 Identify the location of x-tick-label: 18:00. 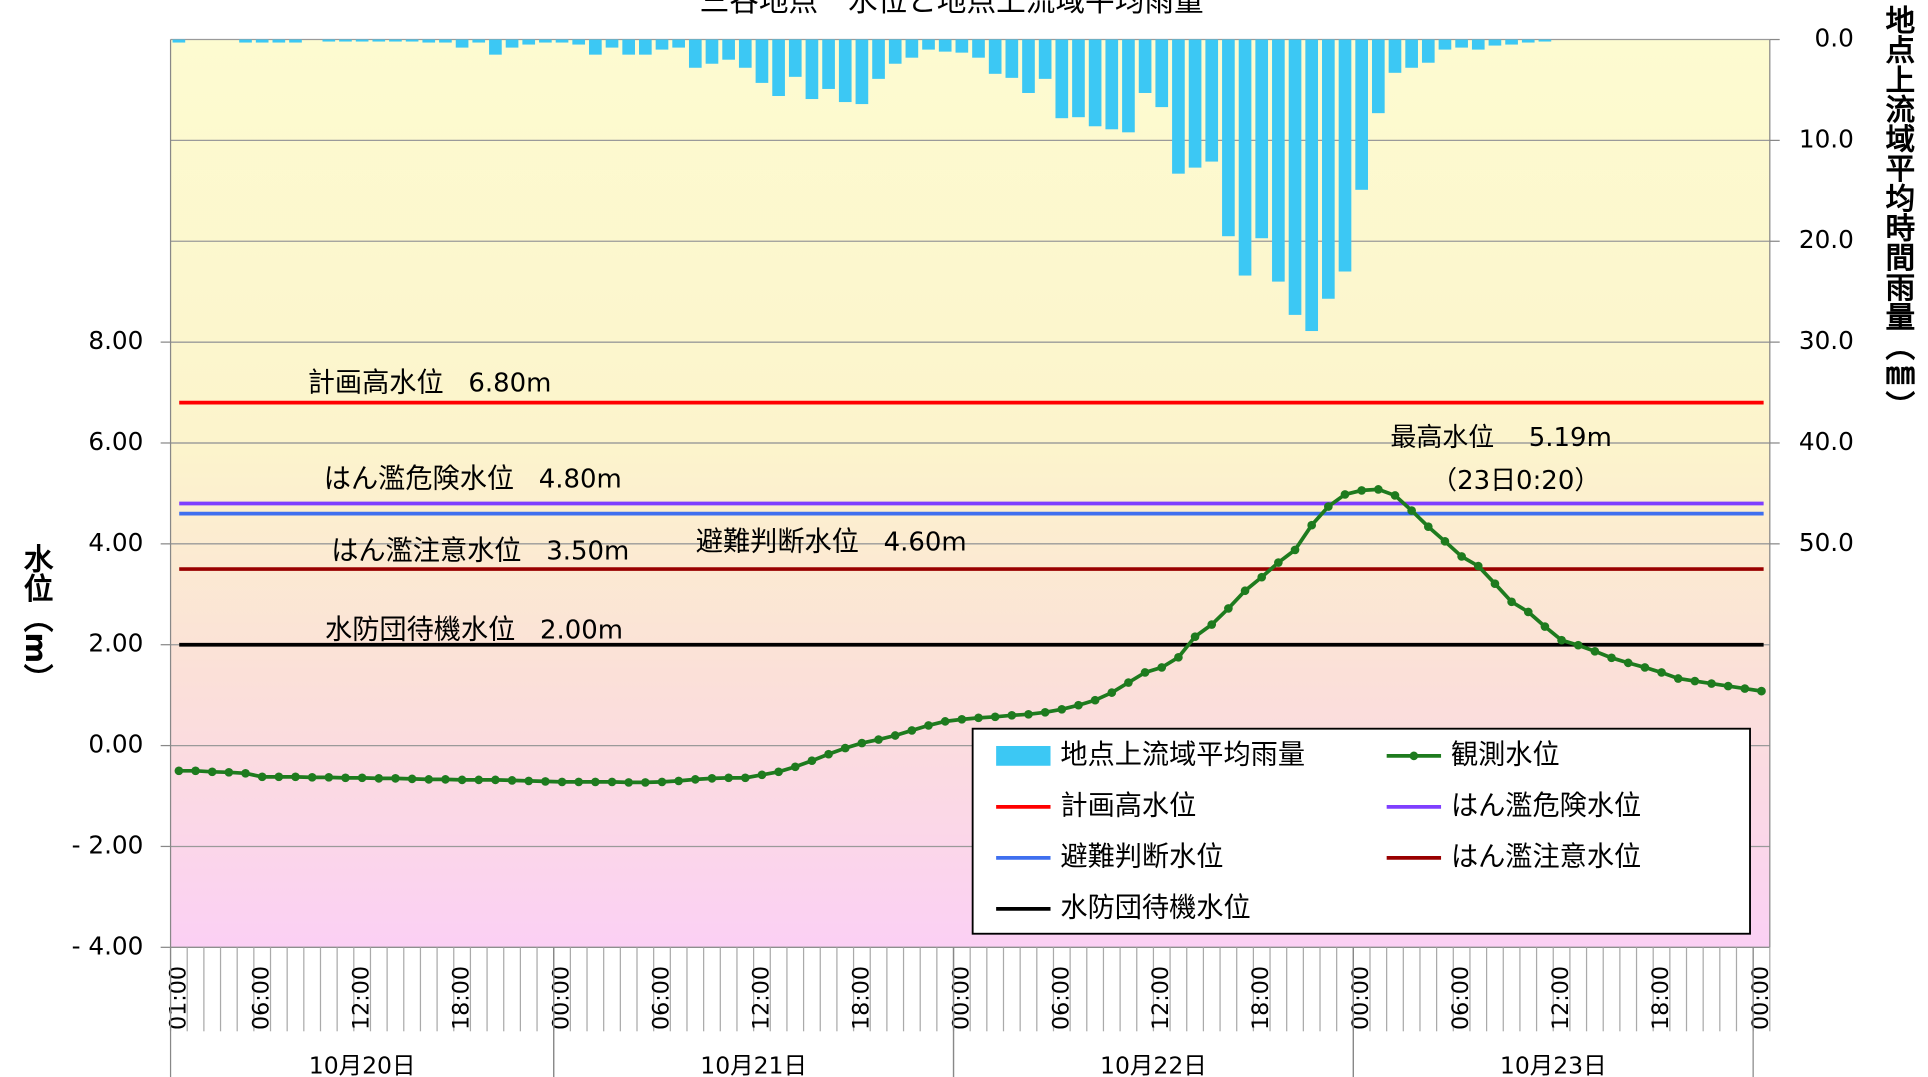
(861, 998).